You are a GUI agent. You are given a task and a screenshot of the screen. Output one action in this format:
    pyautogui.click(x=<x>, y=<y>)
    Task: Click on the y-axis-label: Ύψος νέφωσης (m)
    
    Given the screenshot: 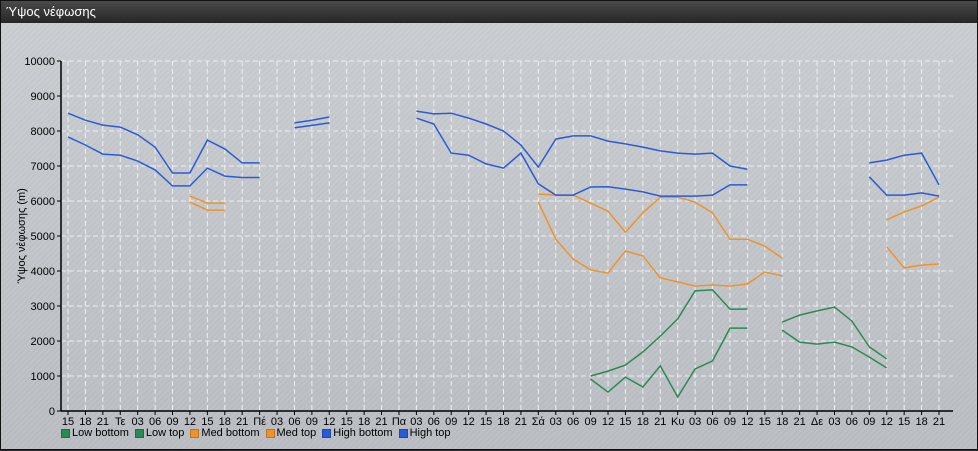 What is the action you would take?
    pyautogui.click(x=22, y=236)
    